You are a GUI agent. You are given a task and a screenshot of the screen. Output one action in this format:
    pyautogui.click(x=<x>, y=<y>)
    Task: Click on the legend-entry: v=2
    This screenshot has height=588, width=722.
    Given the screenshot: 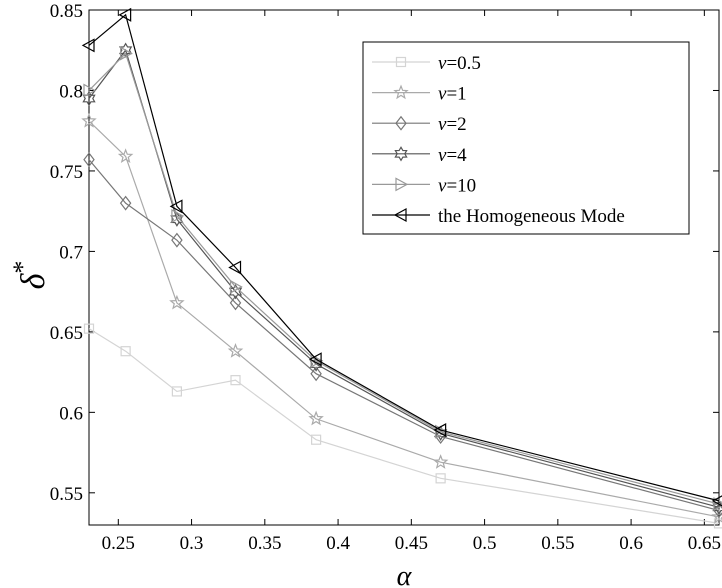 What is the action you would take?
    pyautogui.click(x=419, y=124)
    